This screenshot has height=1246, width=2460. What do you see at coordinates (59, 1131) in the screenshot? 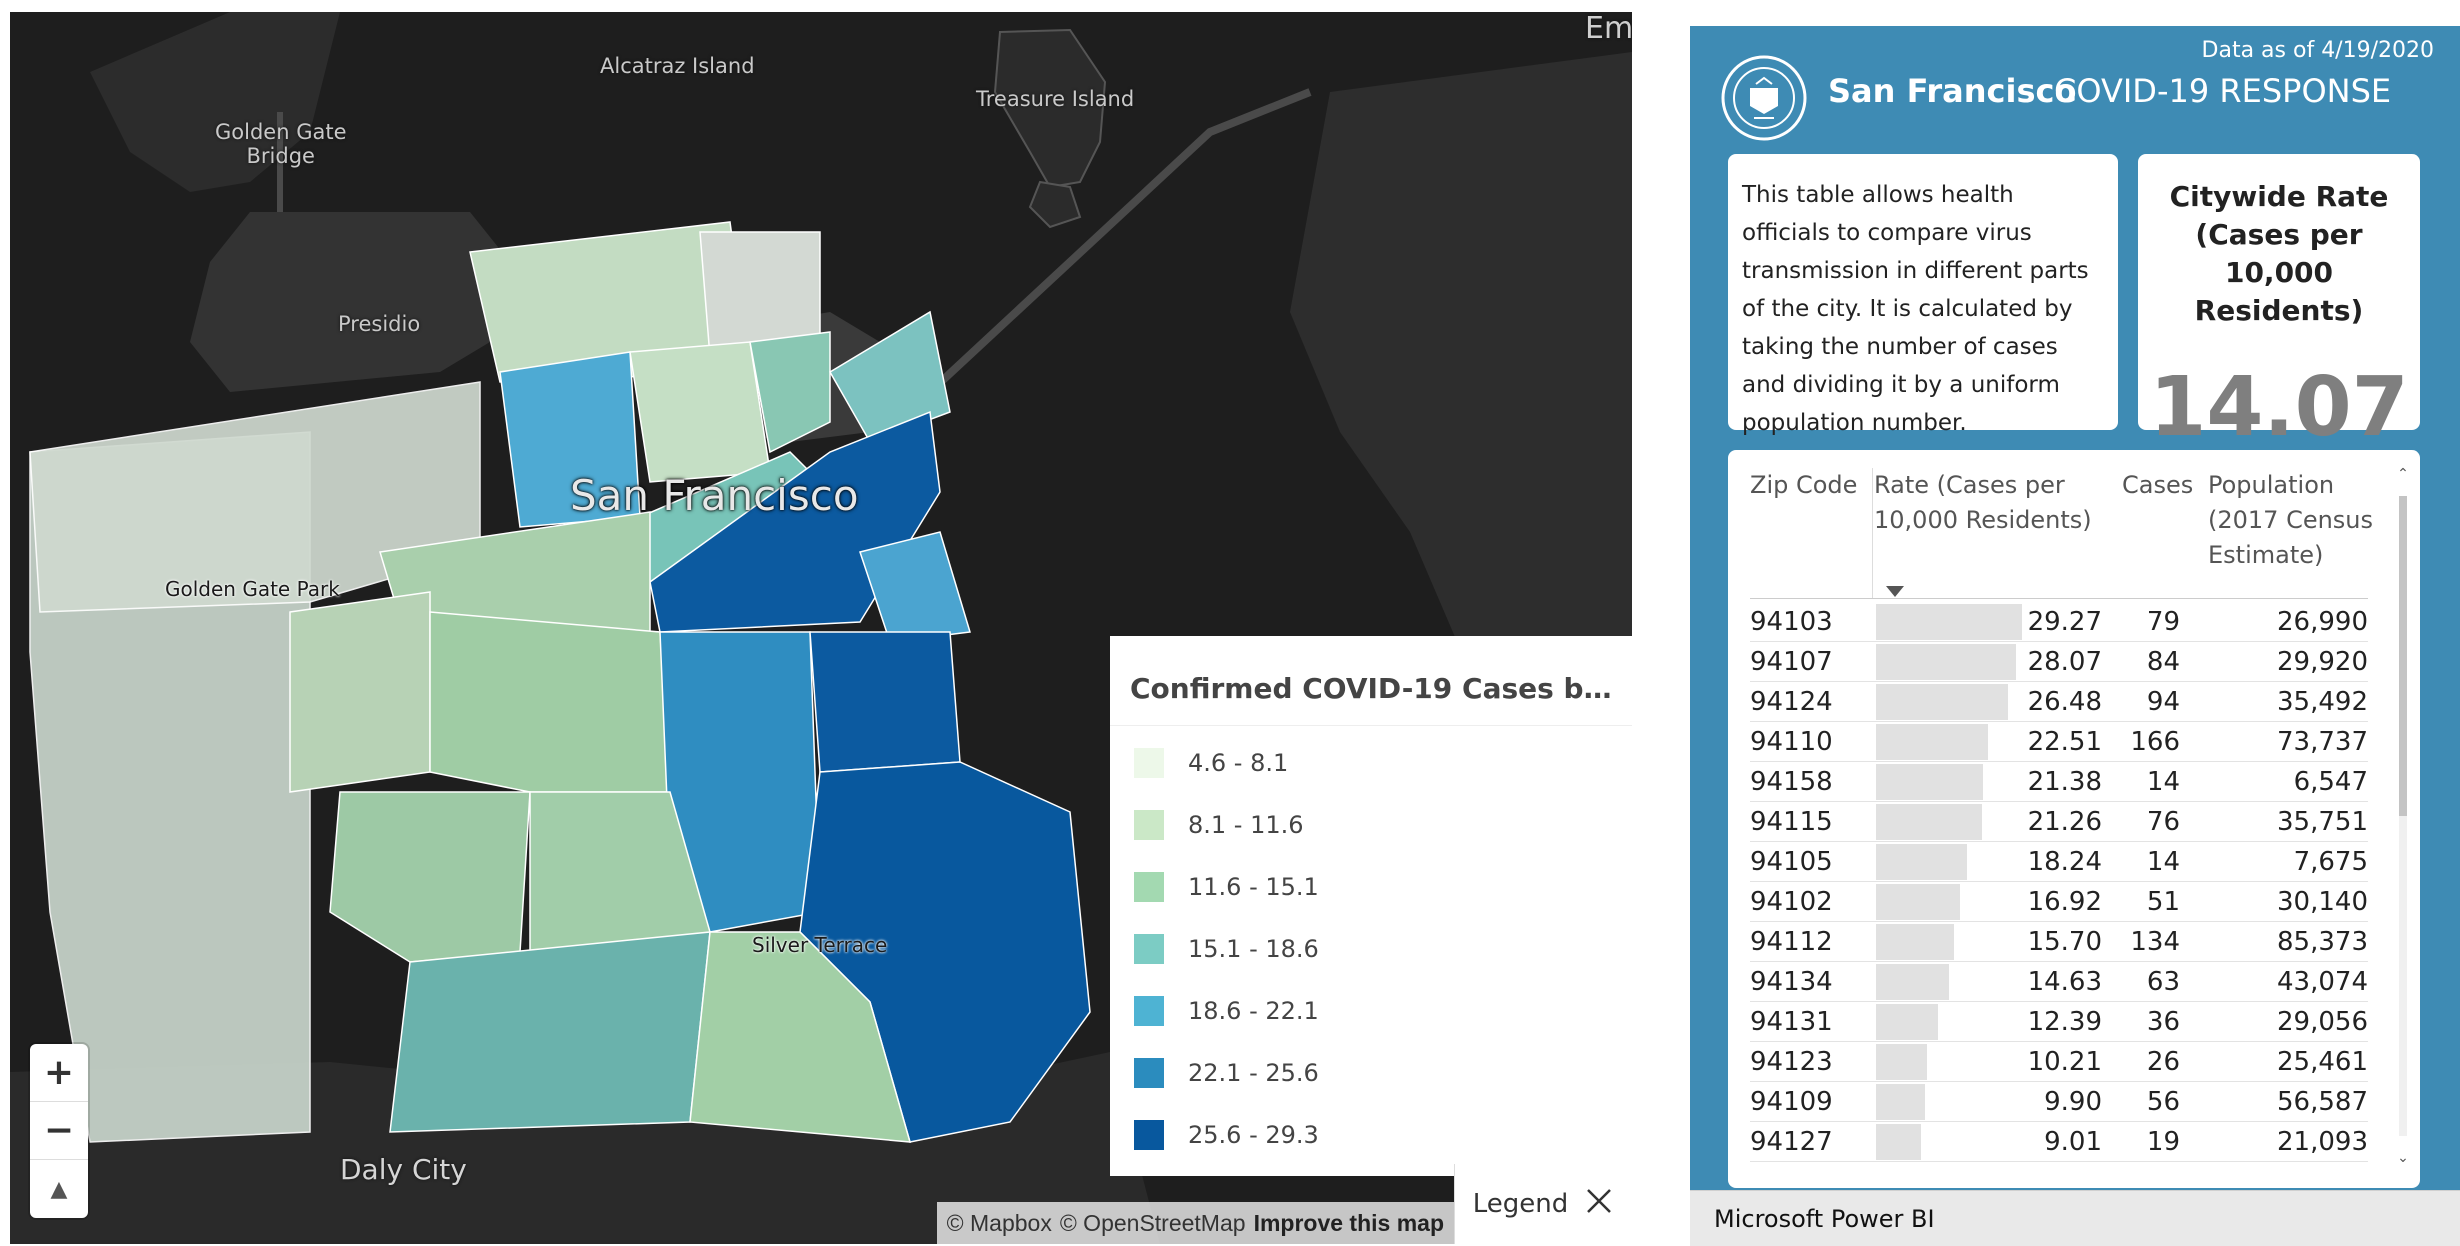
I see `zoom-out-button: −` at bounding box center [59, 1131].